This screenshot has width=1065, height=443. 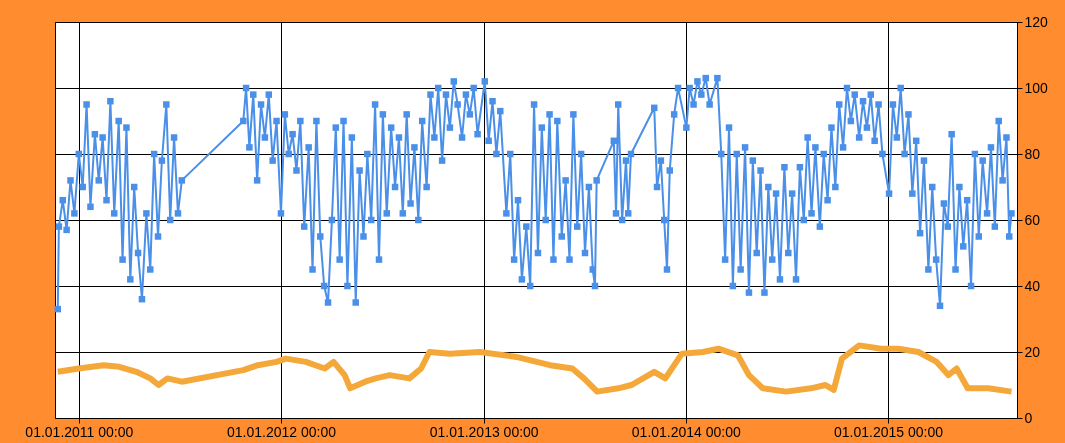 I want to click on y-tick-label: 60, so click(x=1032, y=219).